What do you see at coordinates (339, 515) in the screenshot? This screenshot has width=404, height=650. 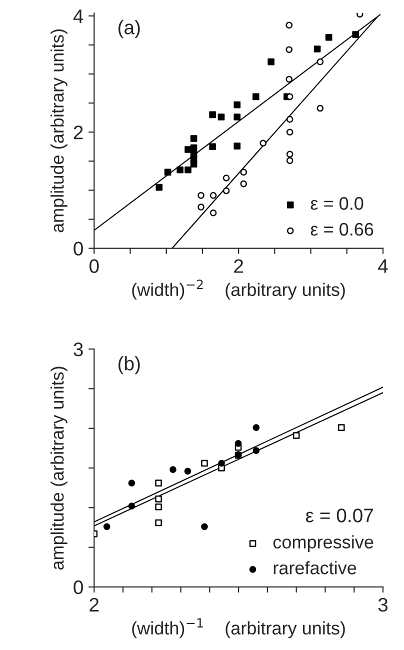 I see `legend-title: ε = 0.07` at bounding box center [339, 515].